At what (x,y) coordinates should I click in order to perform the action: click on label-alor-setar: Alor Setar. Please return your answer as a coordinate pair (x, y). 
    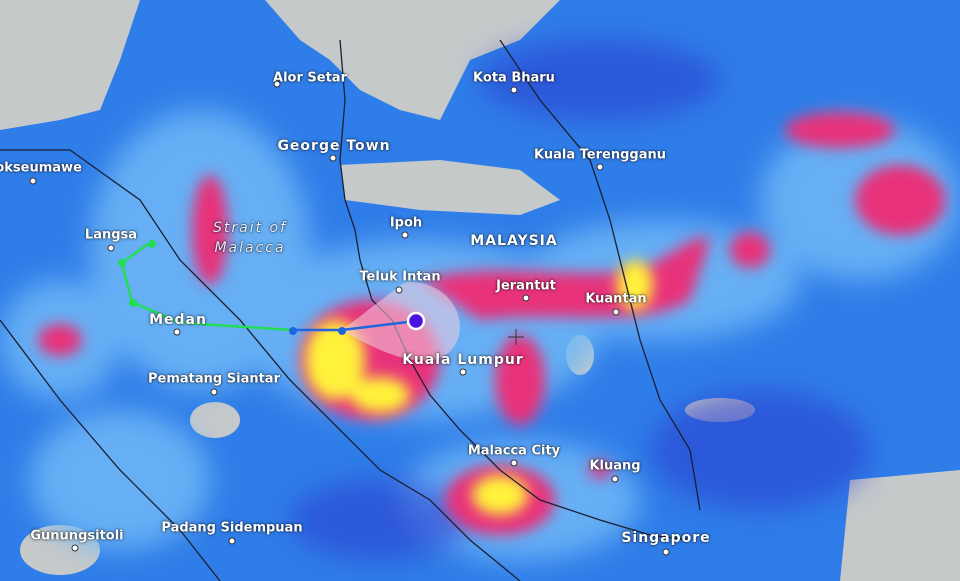
    Looking at the image, I should click on (310, 78).